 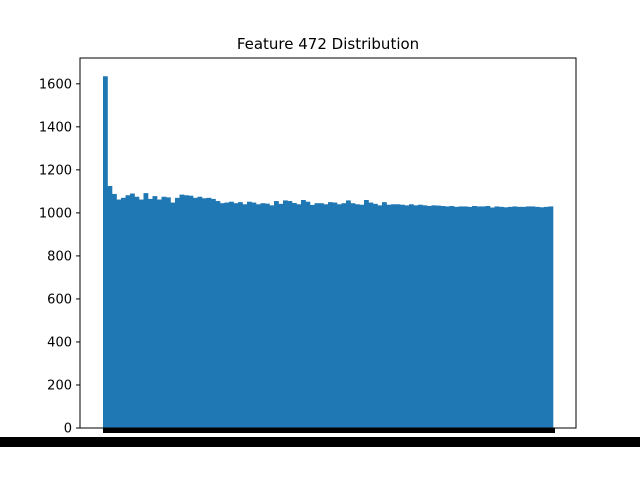 What do you see at coordinates (55, 127) in the screenshot?
I see `y-tick-label: 1400` at bounding box center [55, 127].